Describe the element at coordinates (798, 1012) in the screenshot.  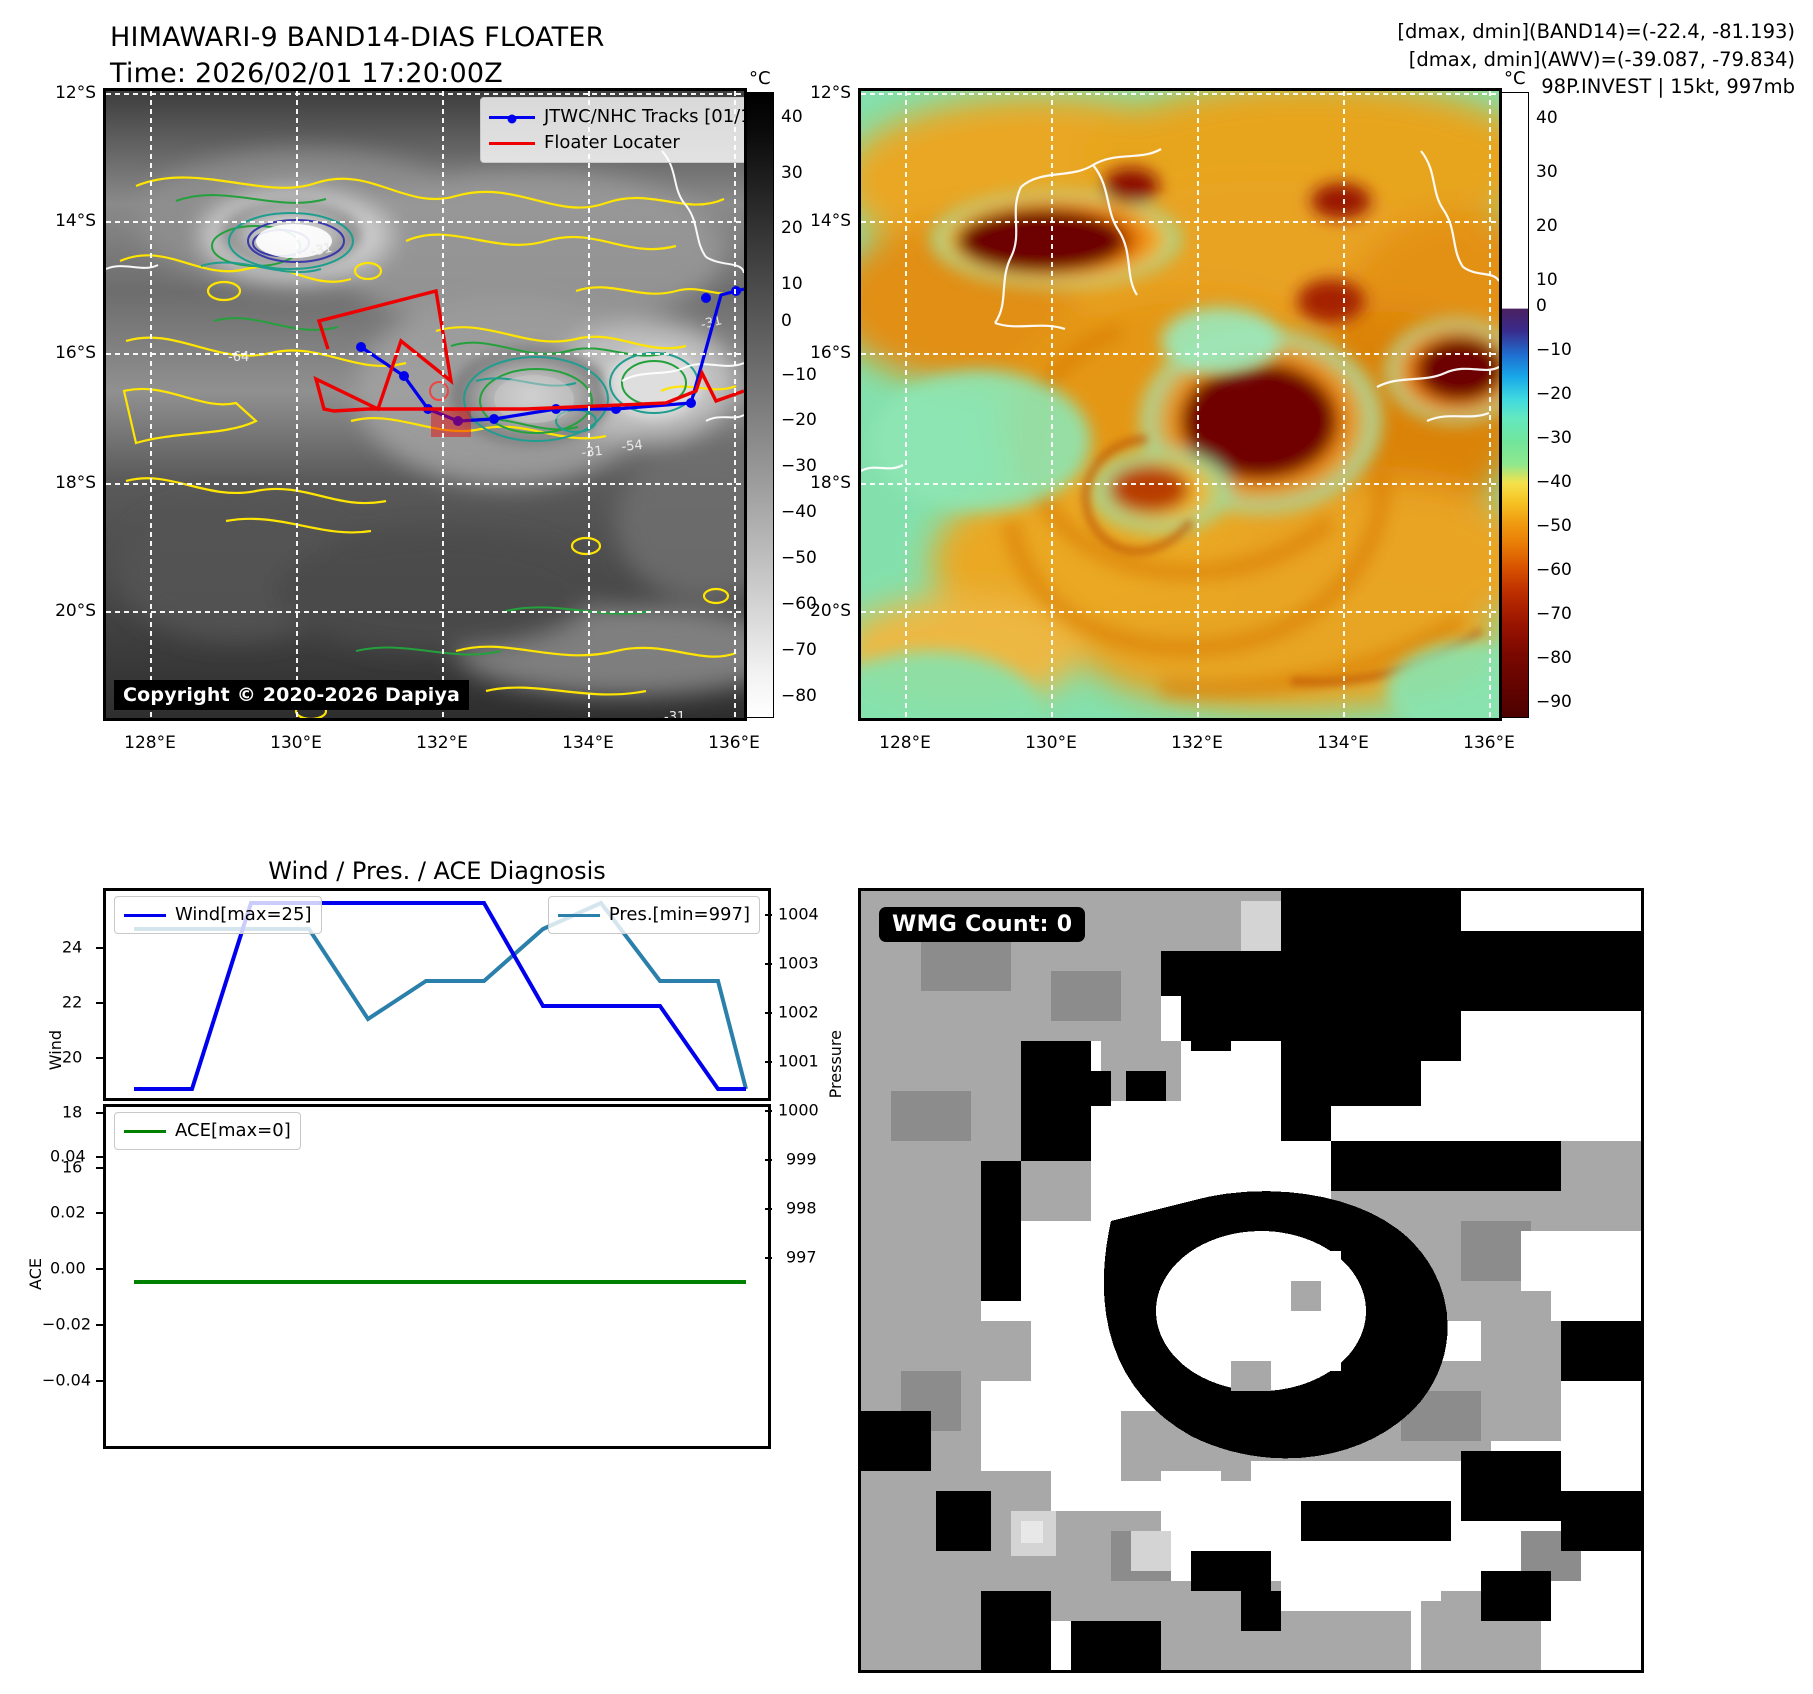
I see `pressure-tick-1002: 1002` at that location.